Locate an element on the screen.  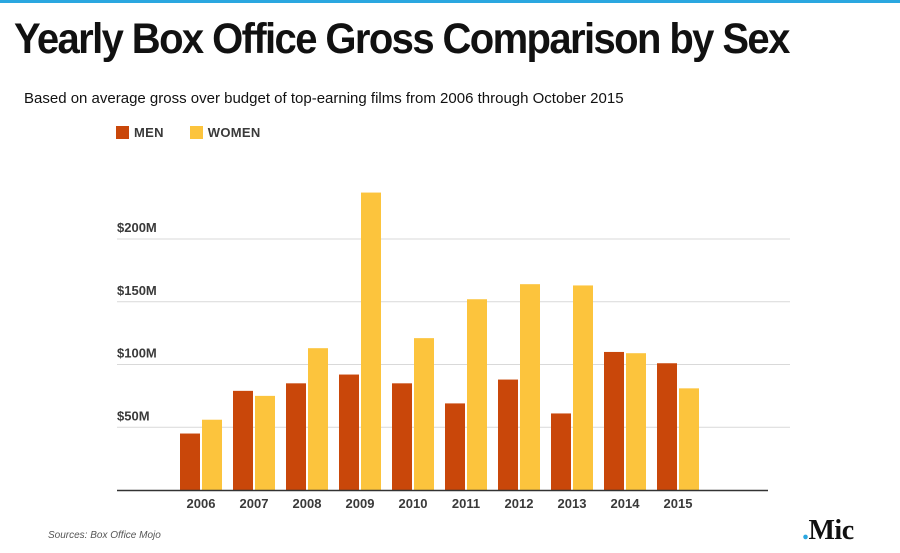
legend-label-women: WOMEN is located at coordinates (234, 132).